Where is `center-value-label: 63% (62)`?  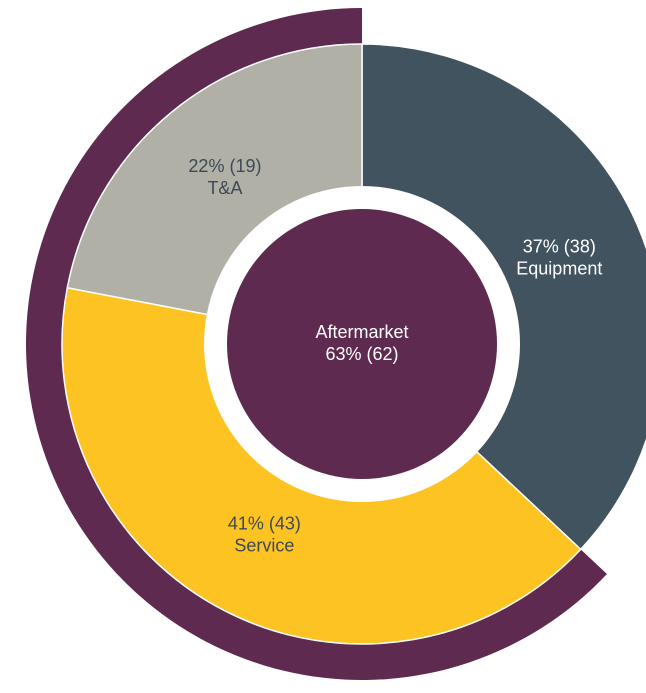
center-value-label: 63% (62) is located at coordinates (361, 354).